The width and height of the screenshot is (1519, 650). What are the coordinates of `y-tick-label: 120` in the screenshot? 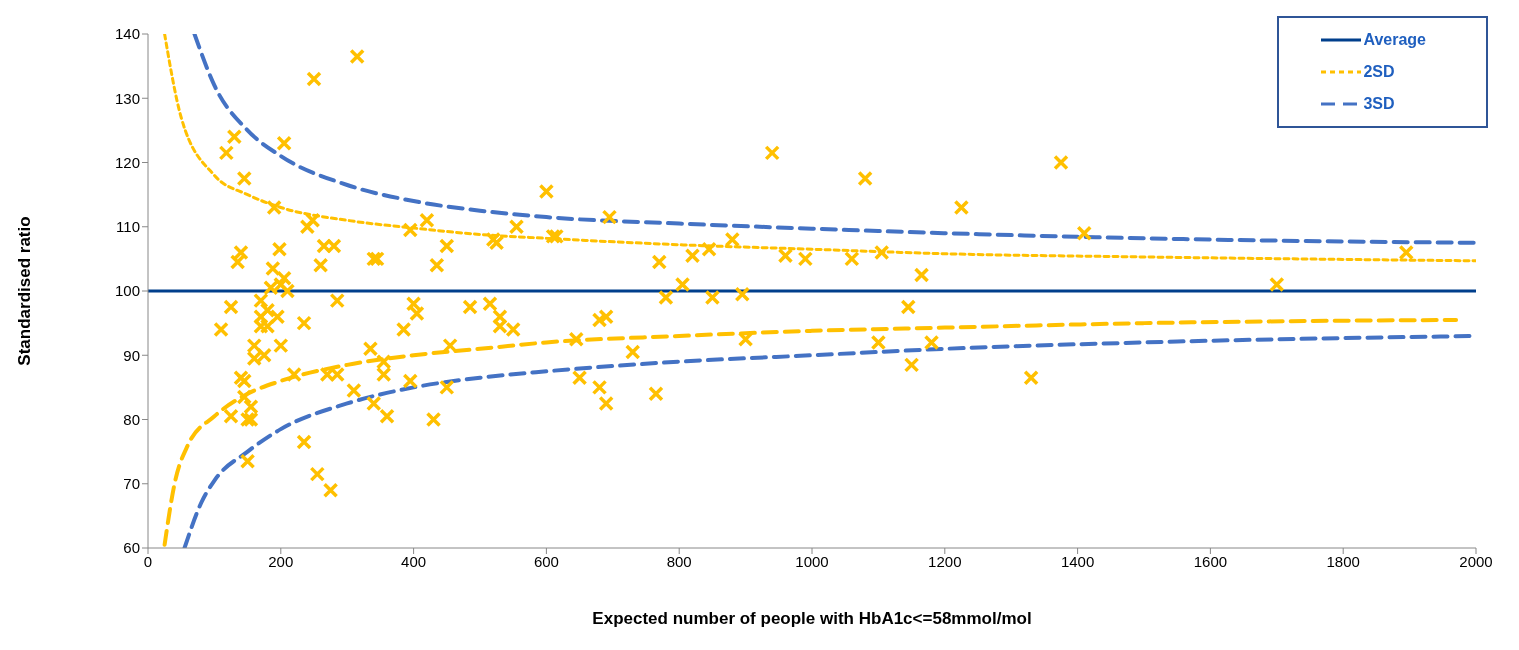 It's located at (127, 162).